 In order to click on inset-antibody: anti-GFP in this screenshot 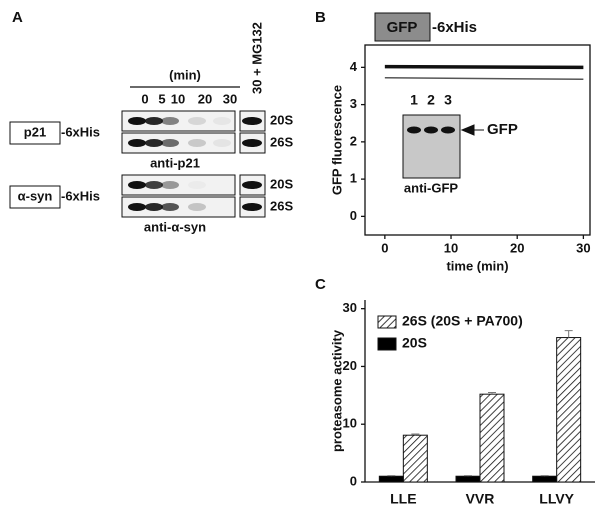, I will do `click(431, 187)`.